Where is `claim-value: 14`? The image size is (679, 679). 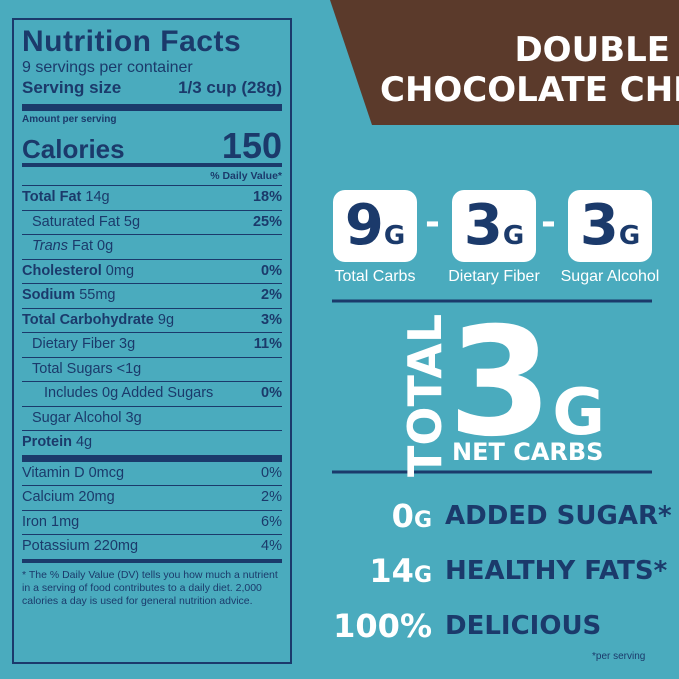
claim-value: 14 is located at coordinates (391, 571).